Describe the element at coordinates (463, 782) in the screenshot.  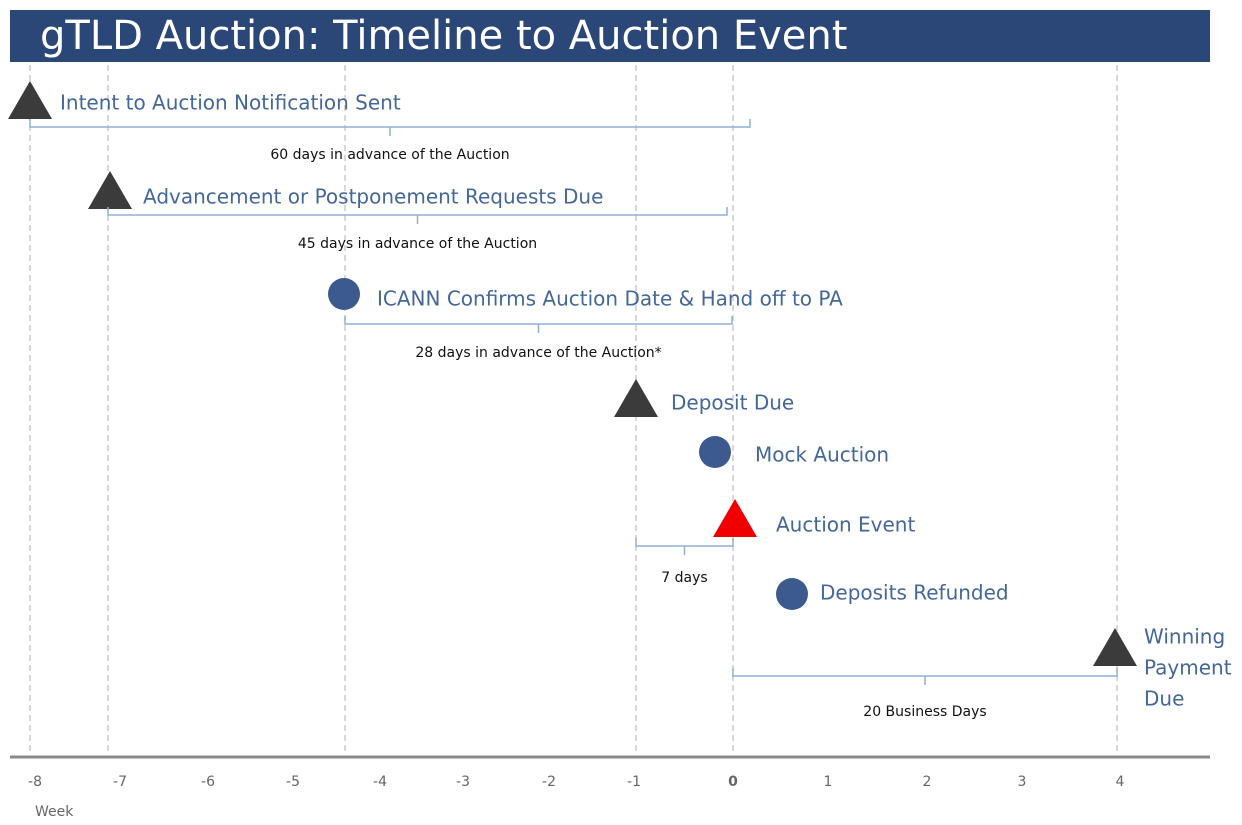
I see `week-tick-label: -3` at that location.